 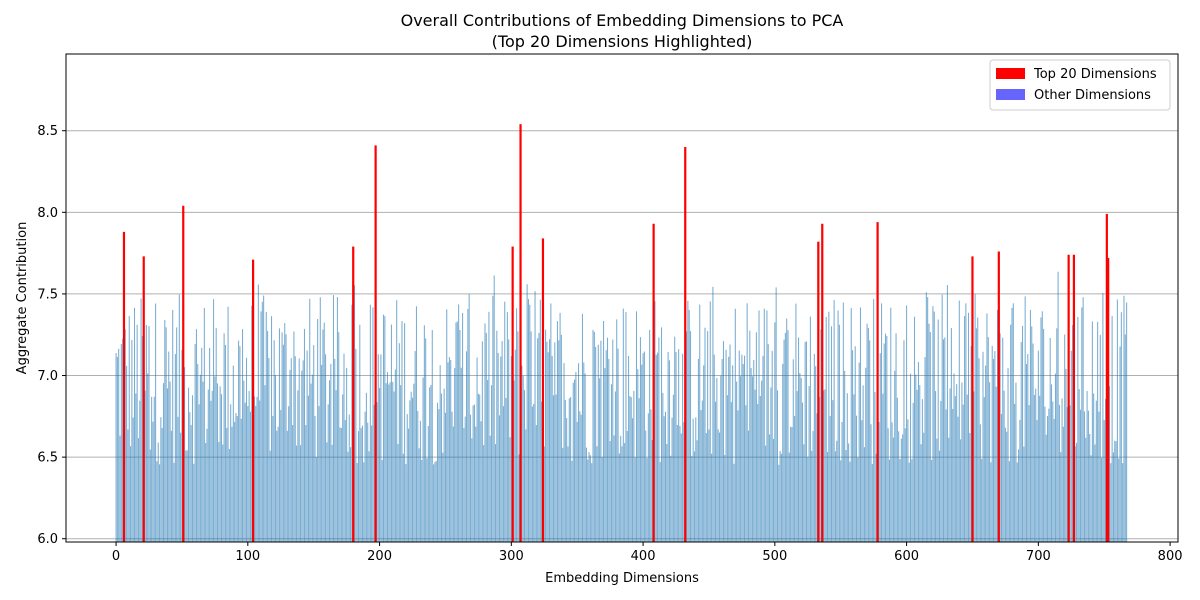 What do you see at coordinates (1080, 85) in the screenshot?
I see `legend: Top 20 Dimensions Other Dimensions` at bounding box center [1080, 85].